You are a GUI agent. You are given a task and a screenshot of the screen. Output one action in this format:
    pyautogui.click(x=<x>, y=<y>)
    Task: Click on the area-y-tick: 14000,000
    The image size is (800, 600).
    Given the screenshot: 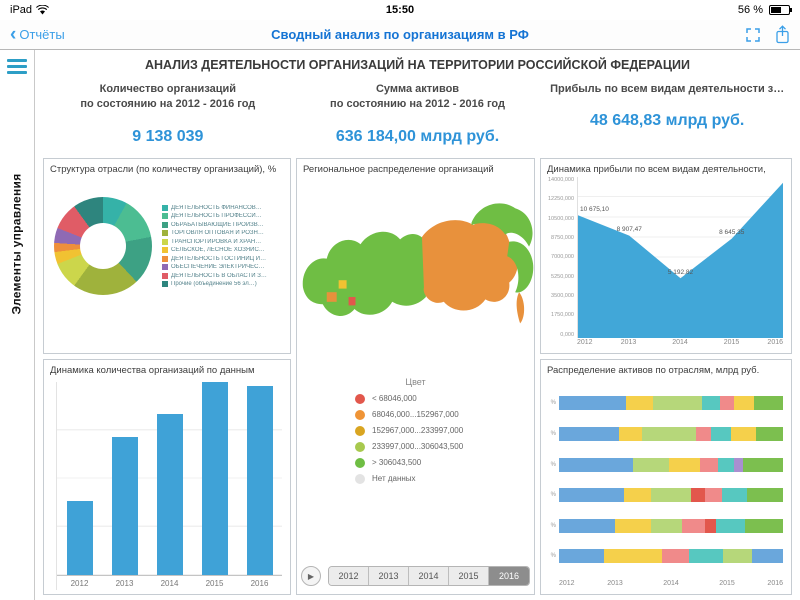 What is the action you would take?
    pyautogui.click(x=561, y=179)
    